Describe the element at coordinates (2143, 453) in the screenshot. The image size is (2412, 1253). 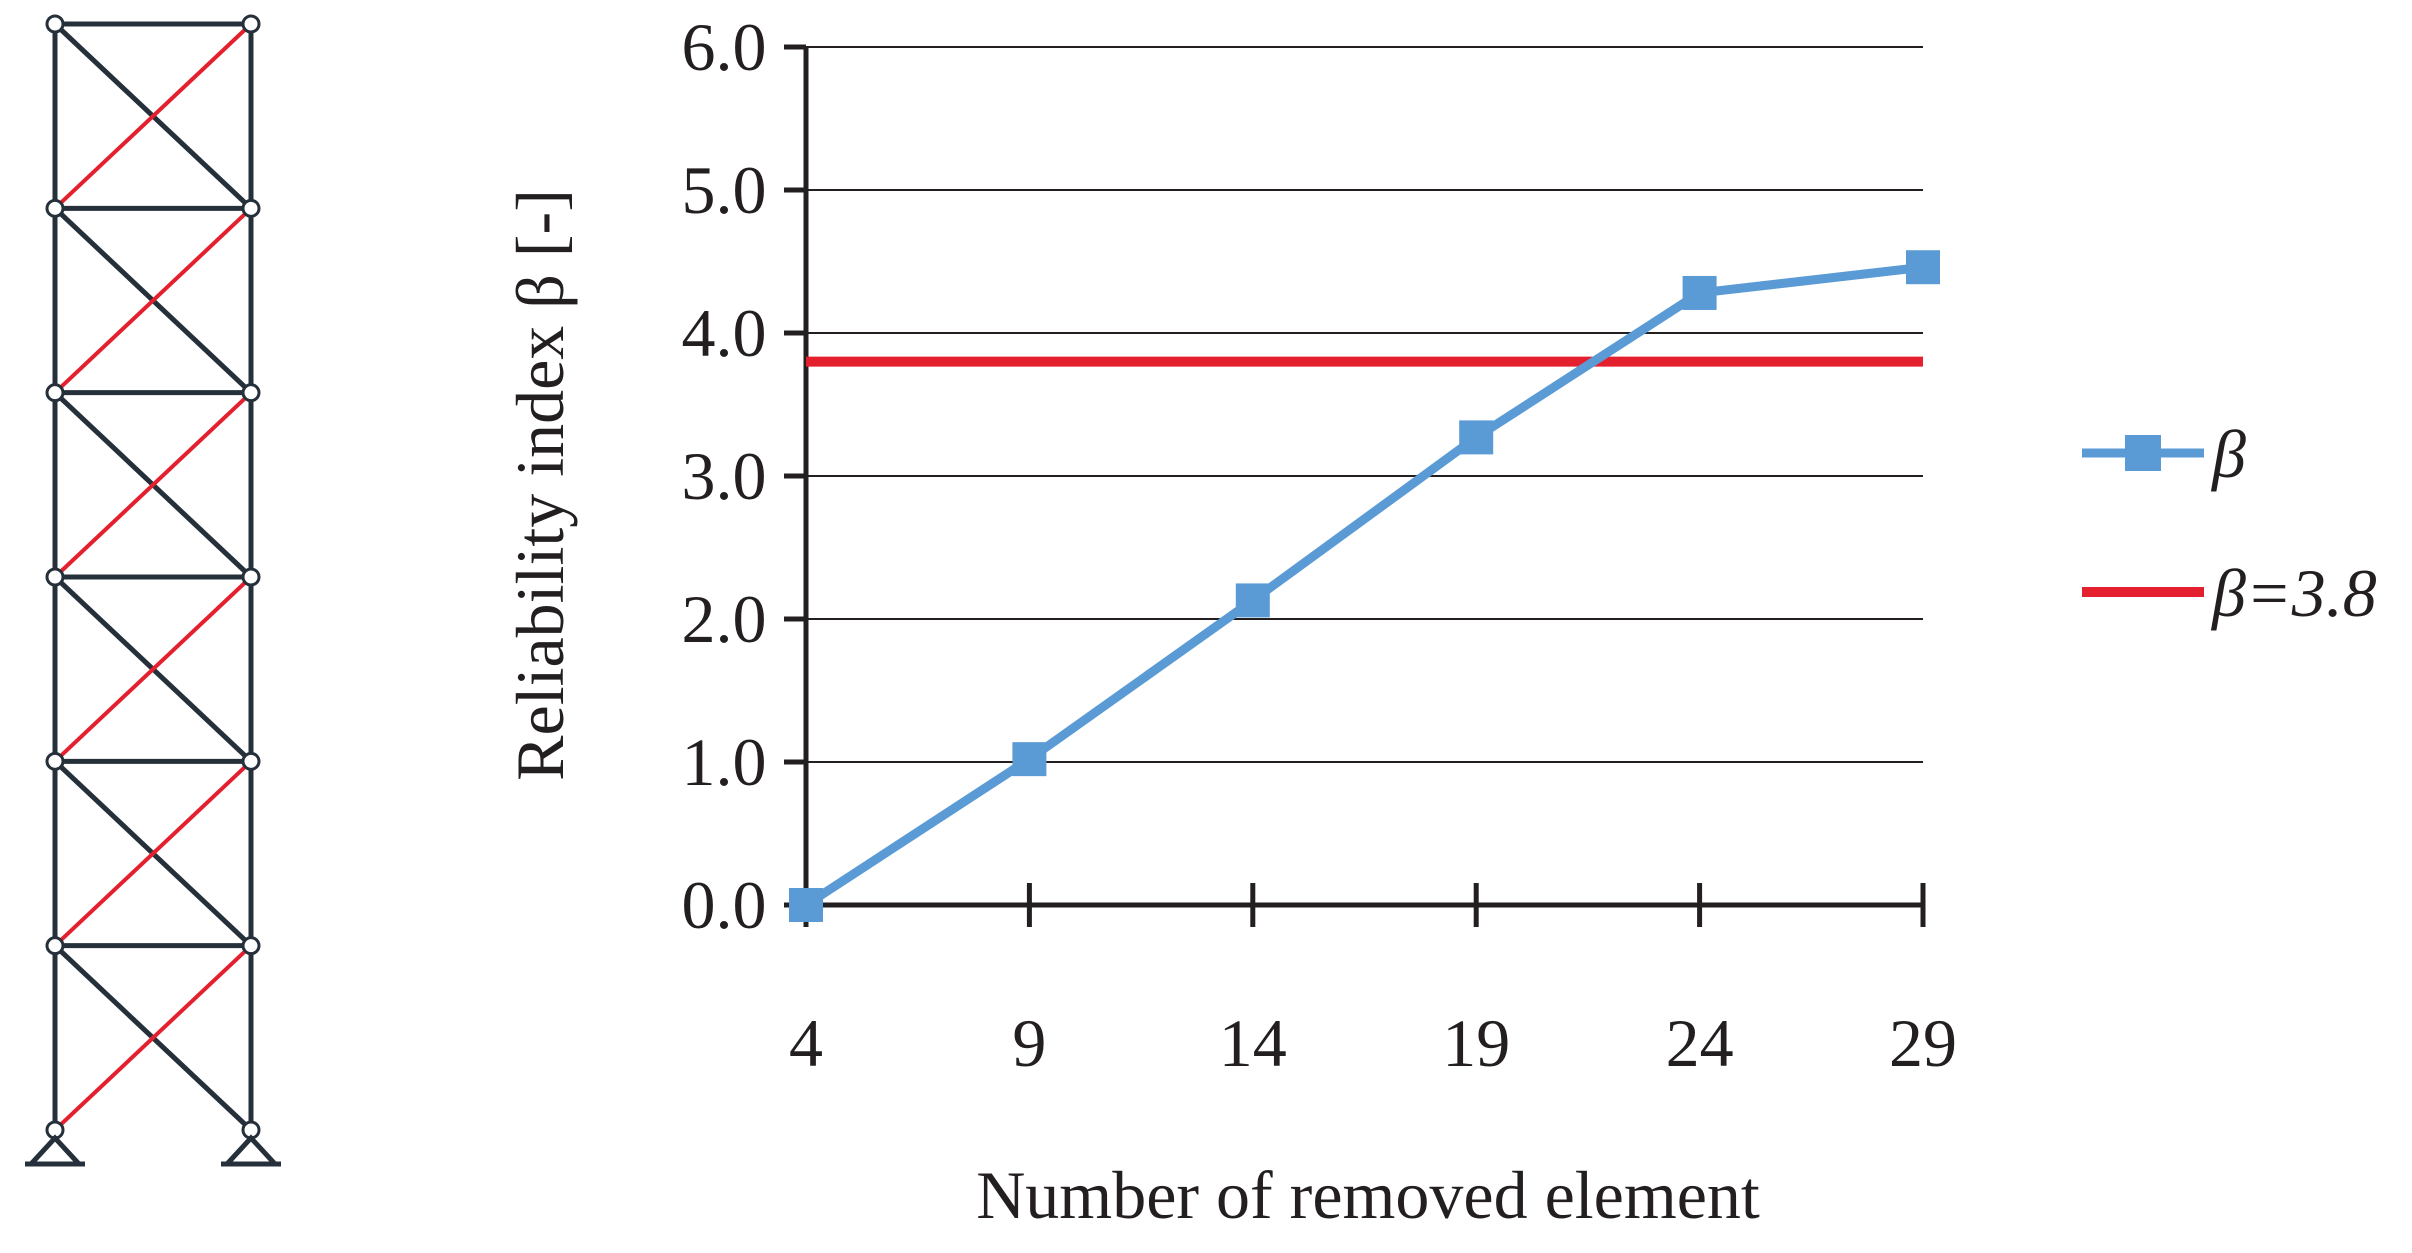
I see `legend-beta-marker` at that location.